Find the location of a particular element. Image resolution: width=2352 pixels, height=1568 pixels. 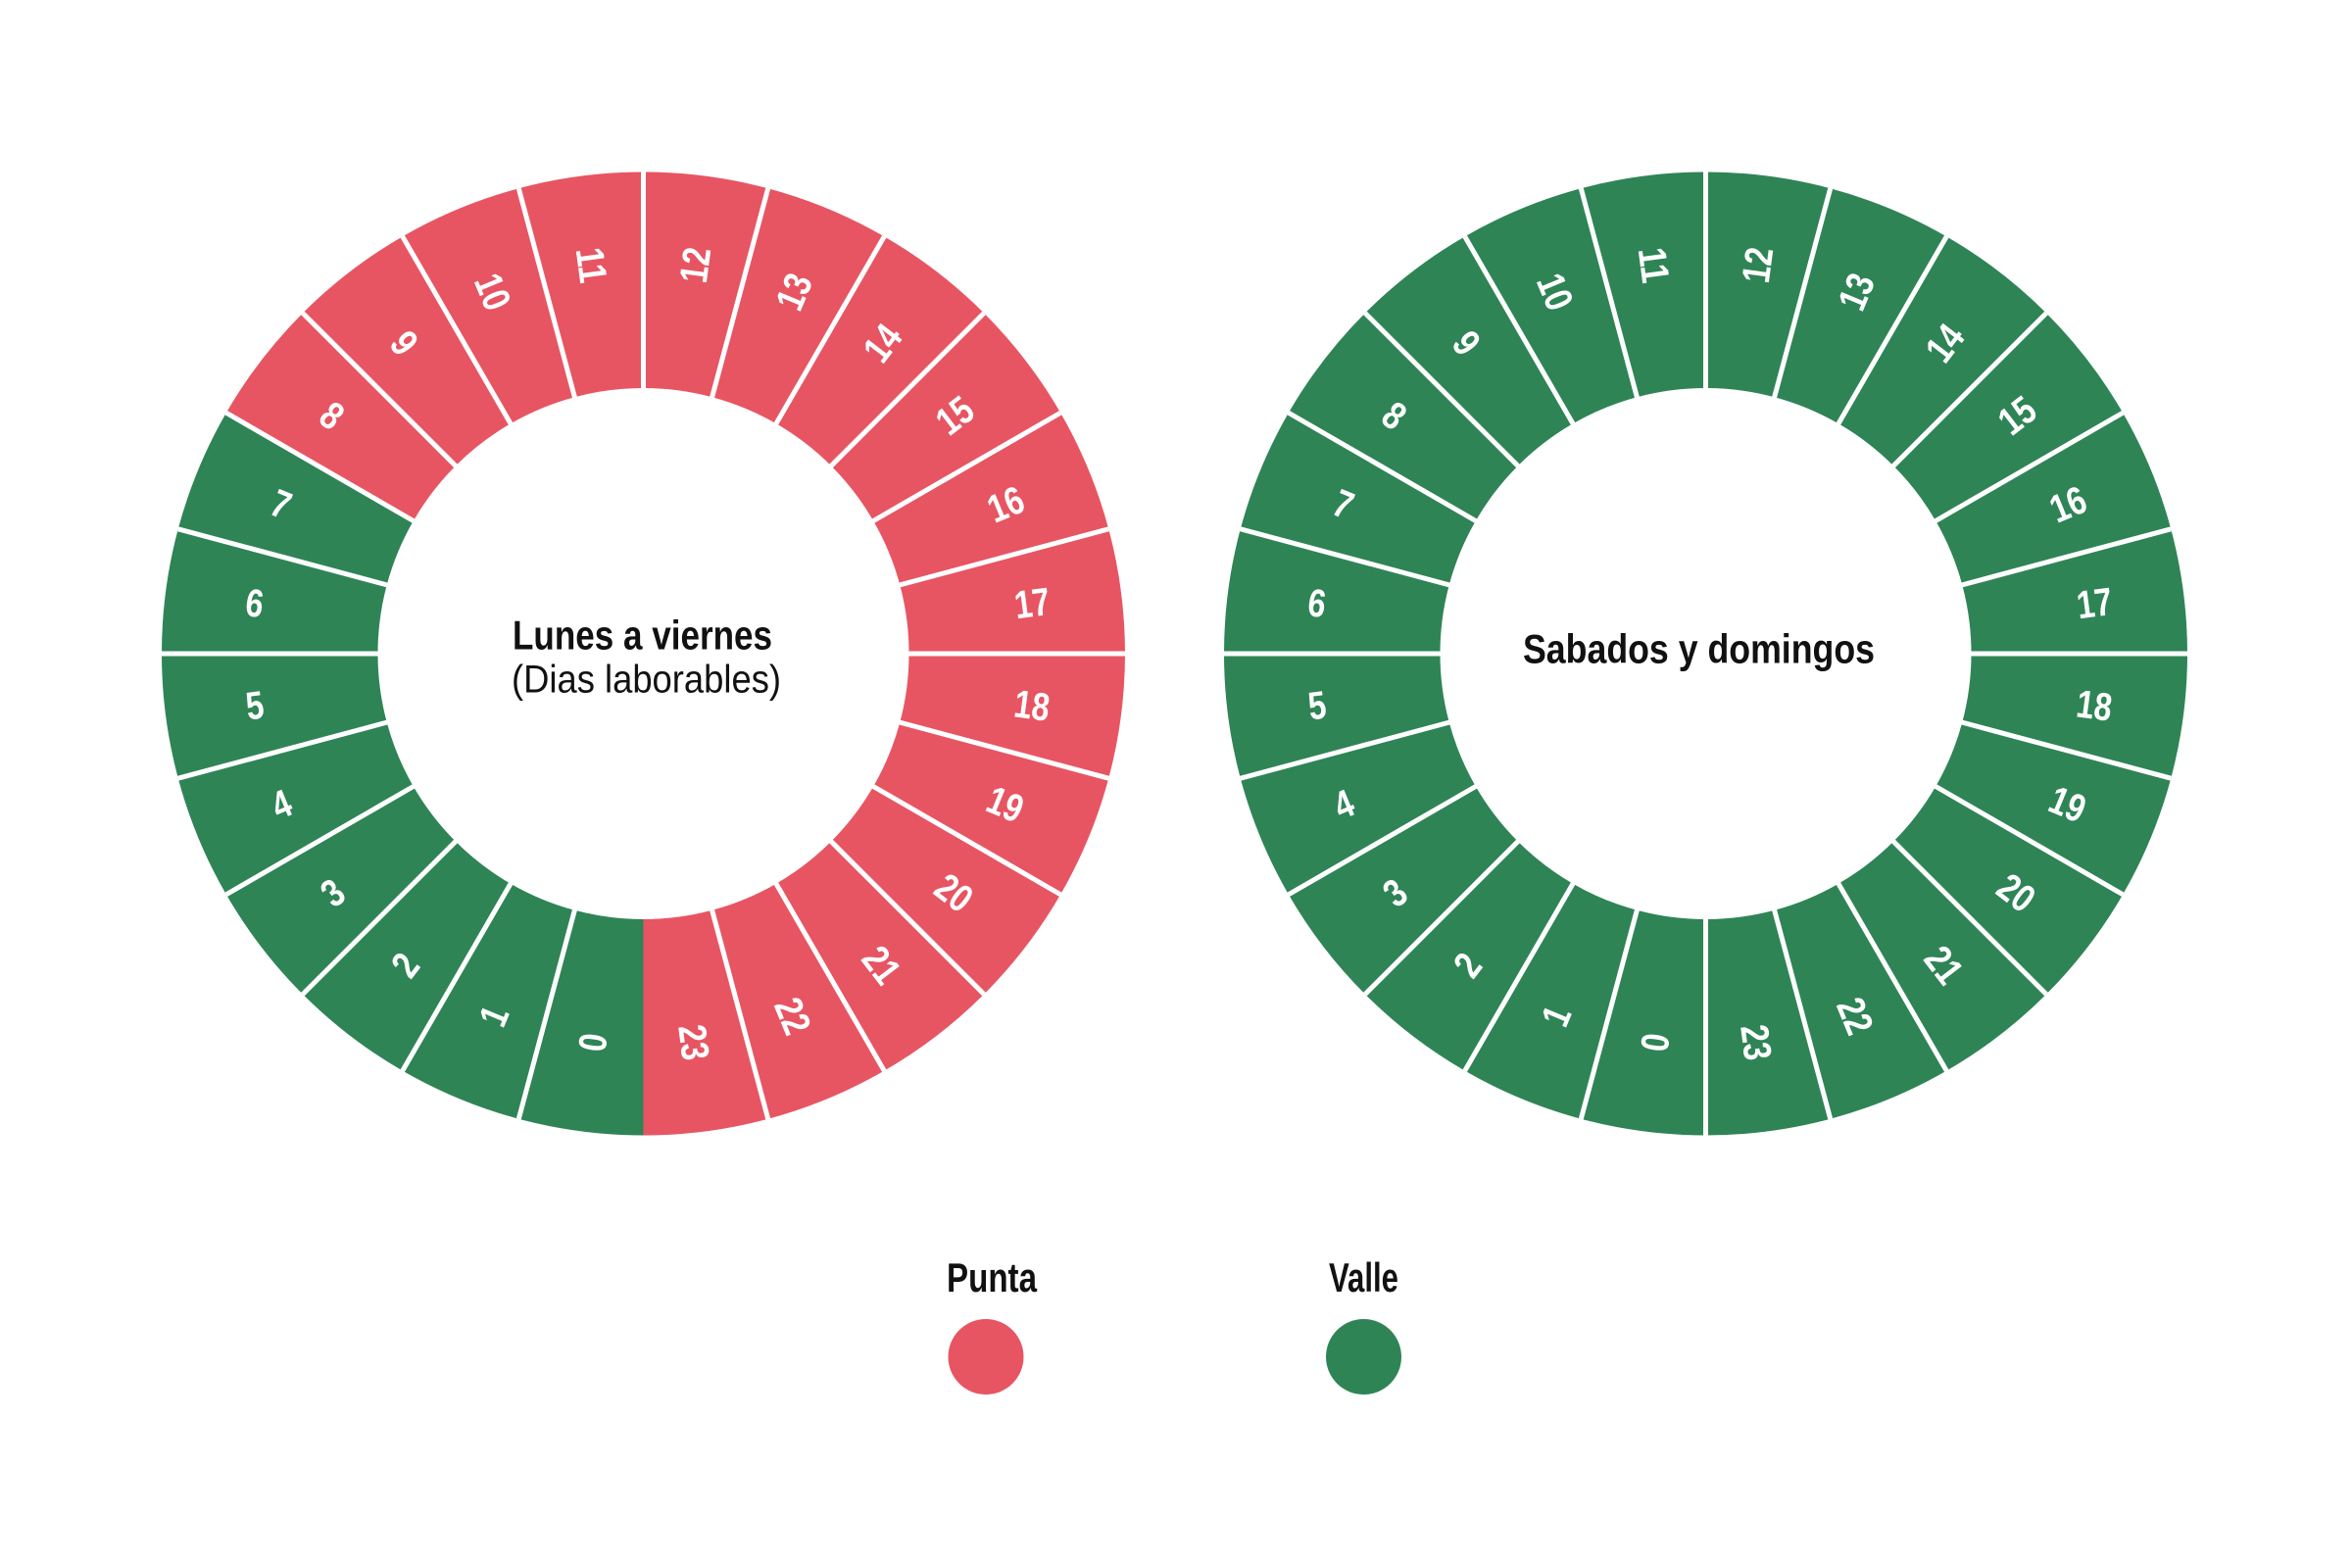

svg-text: Sabados y domingos is located at coordinates (1699, 649).